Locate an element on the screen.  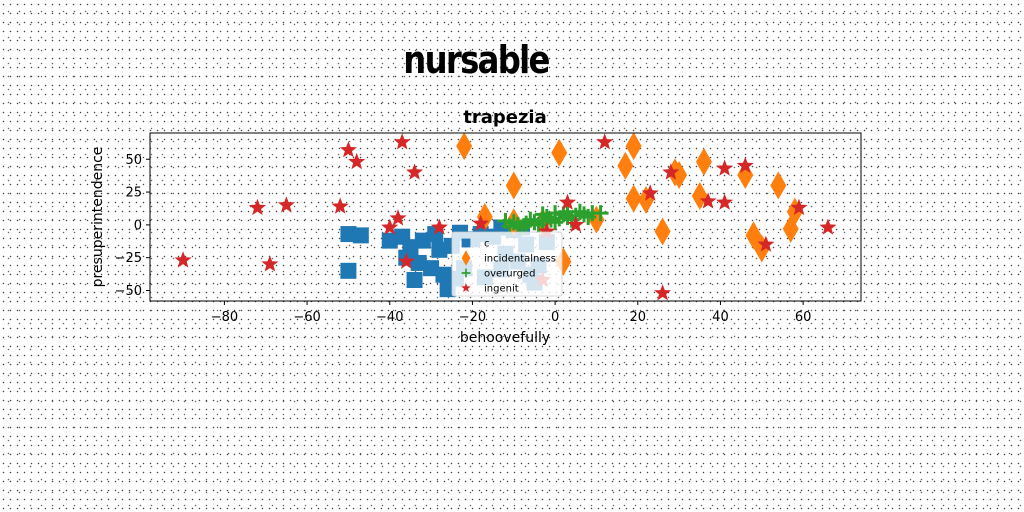
legend-label: ingenit is located at coordinates (501, 289).